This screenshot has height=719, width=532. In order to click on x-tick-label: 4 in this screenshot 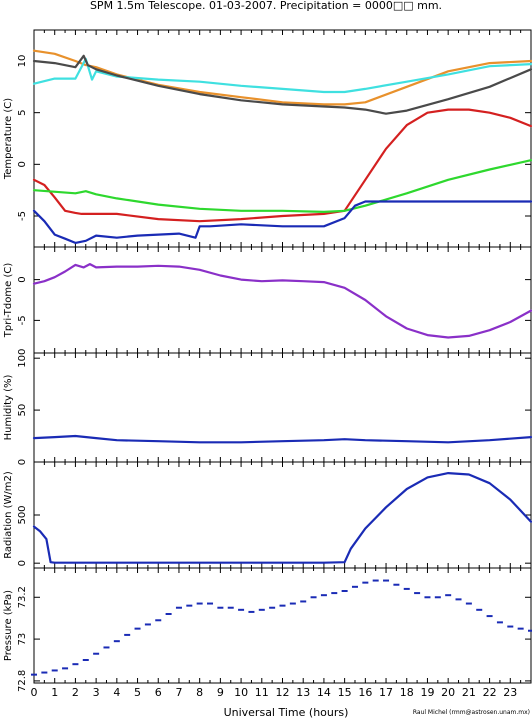, I will do `click(116, 692)`.